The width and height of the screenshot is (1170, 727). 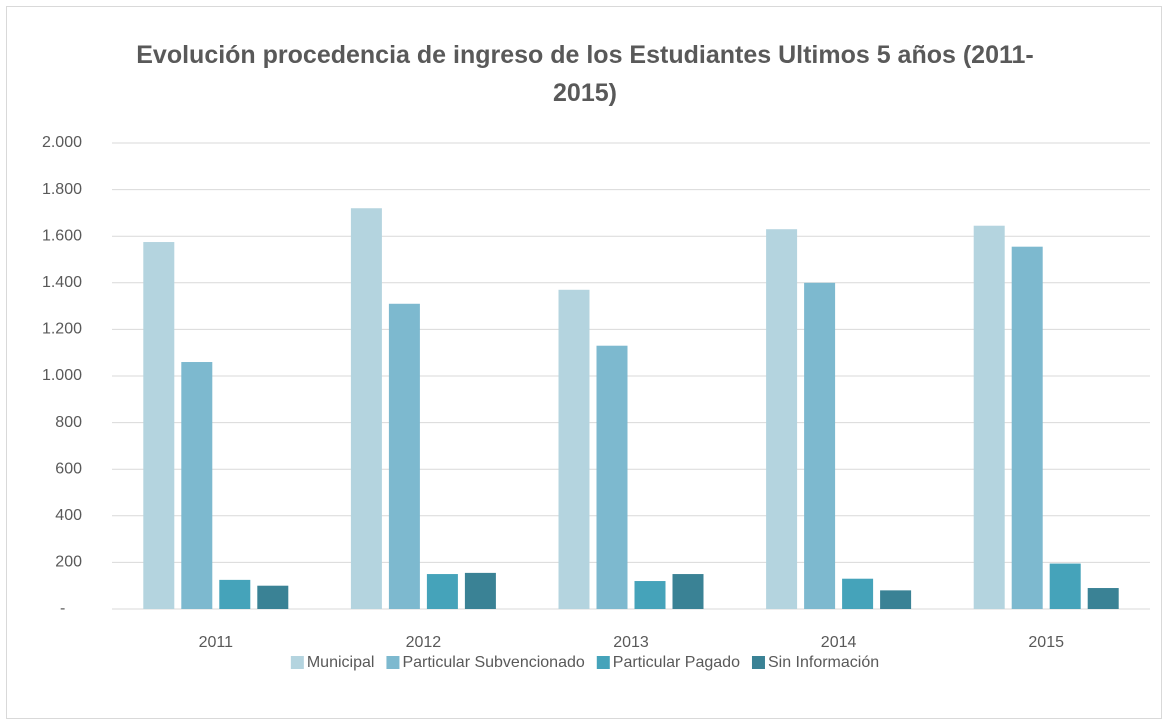 I want to click on y-tick-label: 1.600, so click(x=62, y=235).